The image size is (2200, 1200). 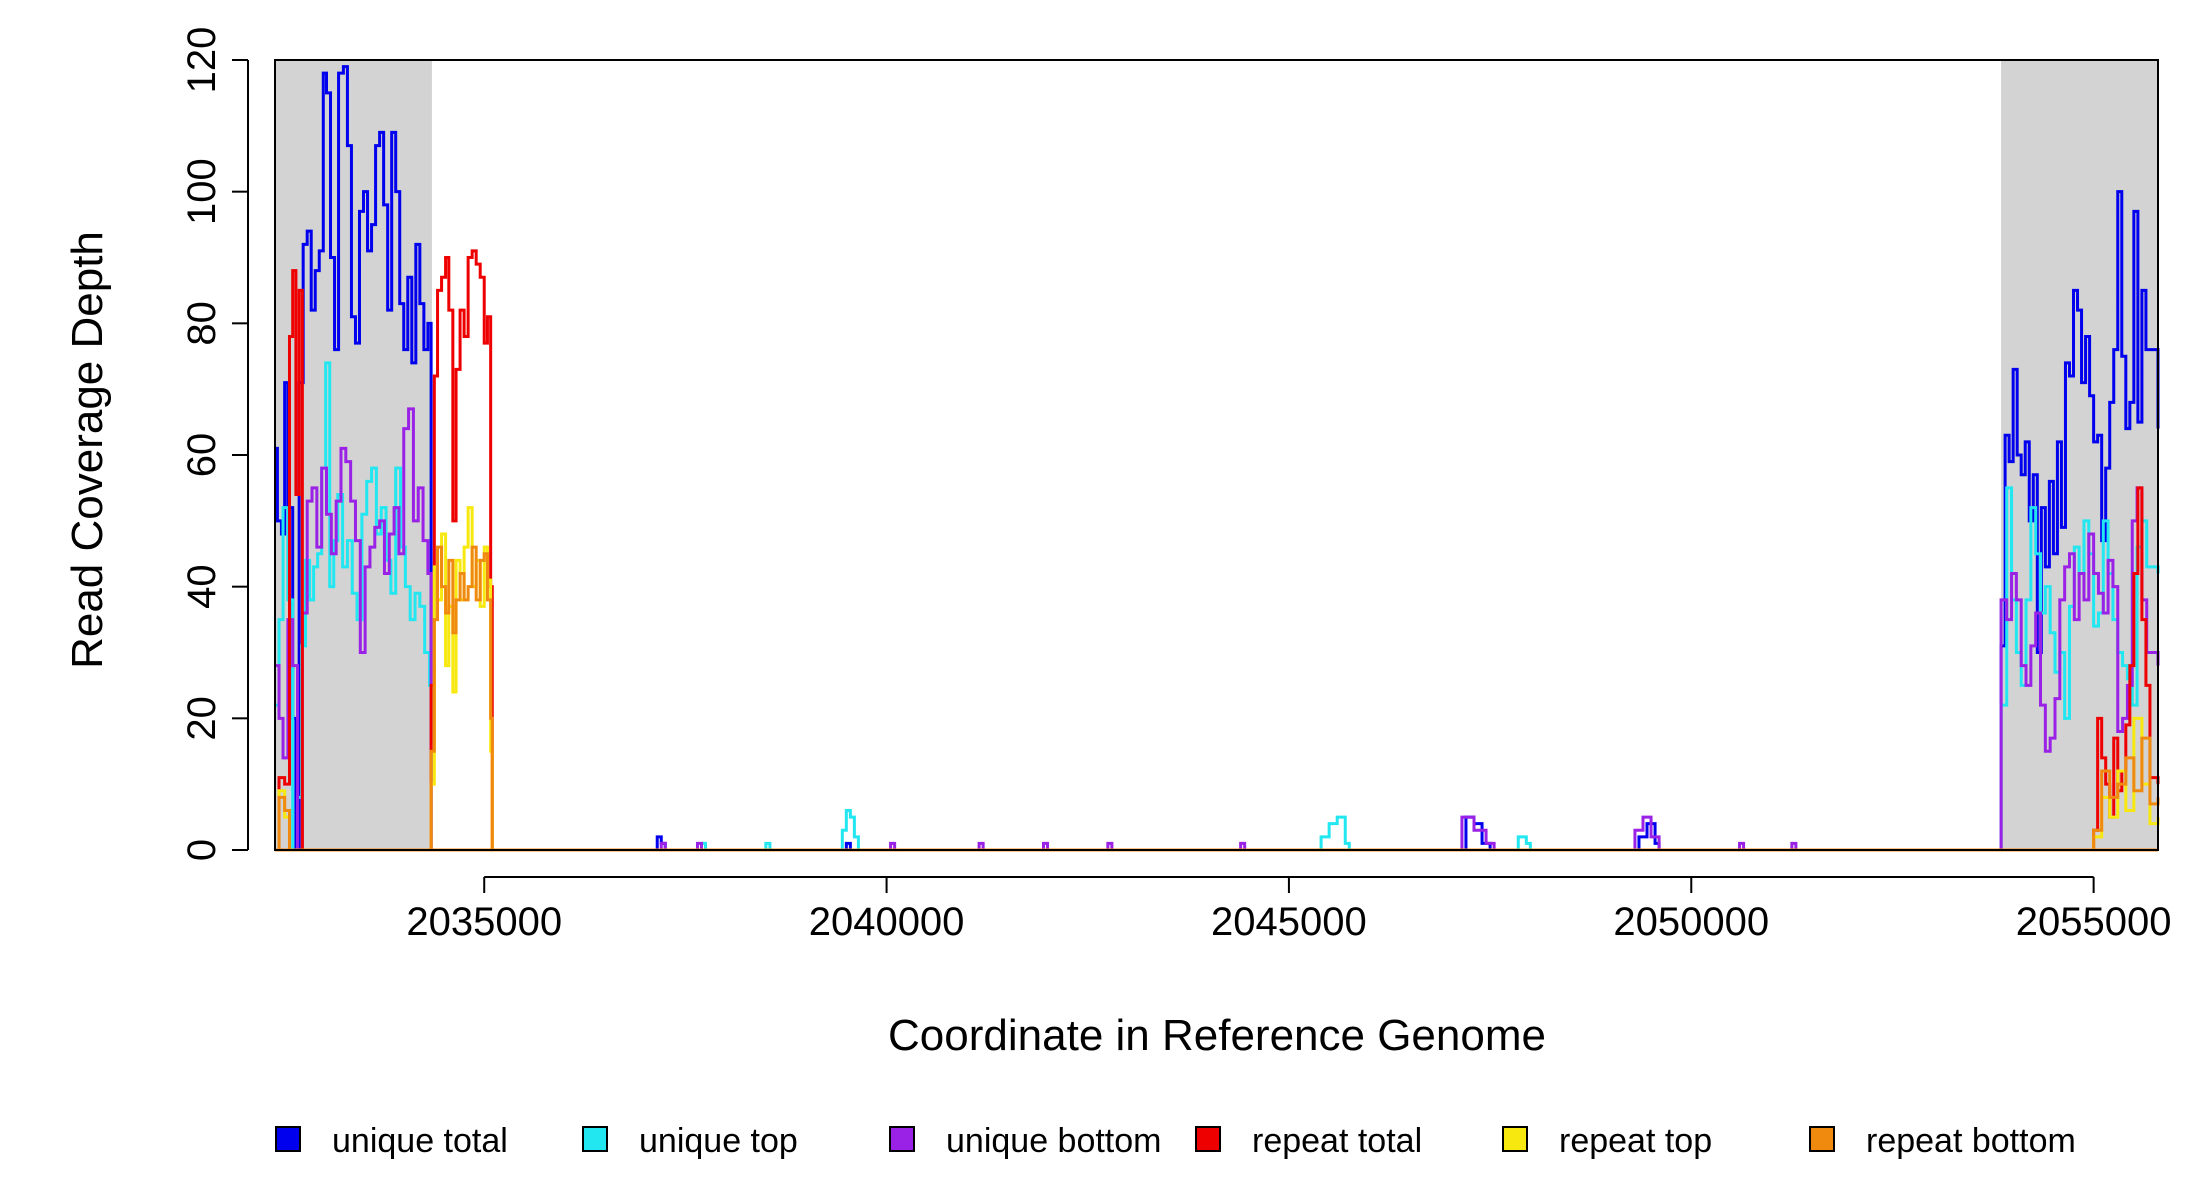 I want to click on x-tick-label: 2045000, so click(x=1289, y=922).